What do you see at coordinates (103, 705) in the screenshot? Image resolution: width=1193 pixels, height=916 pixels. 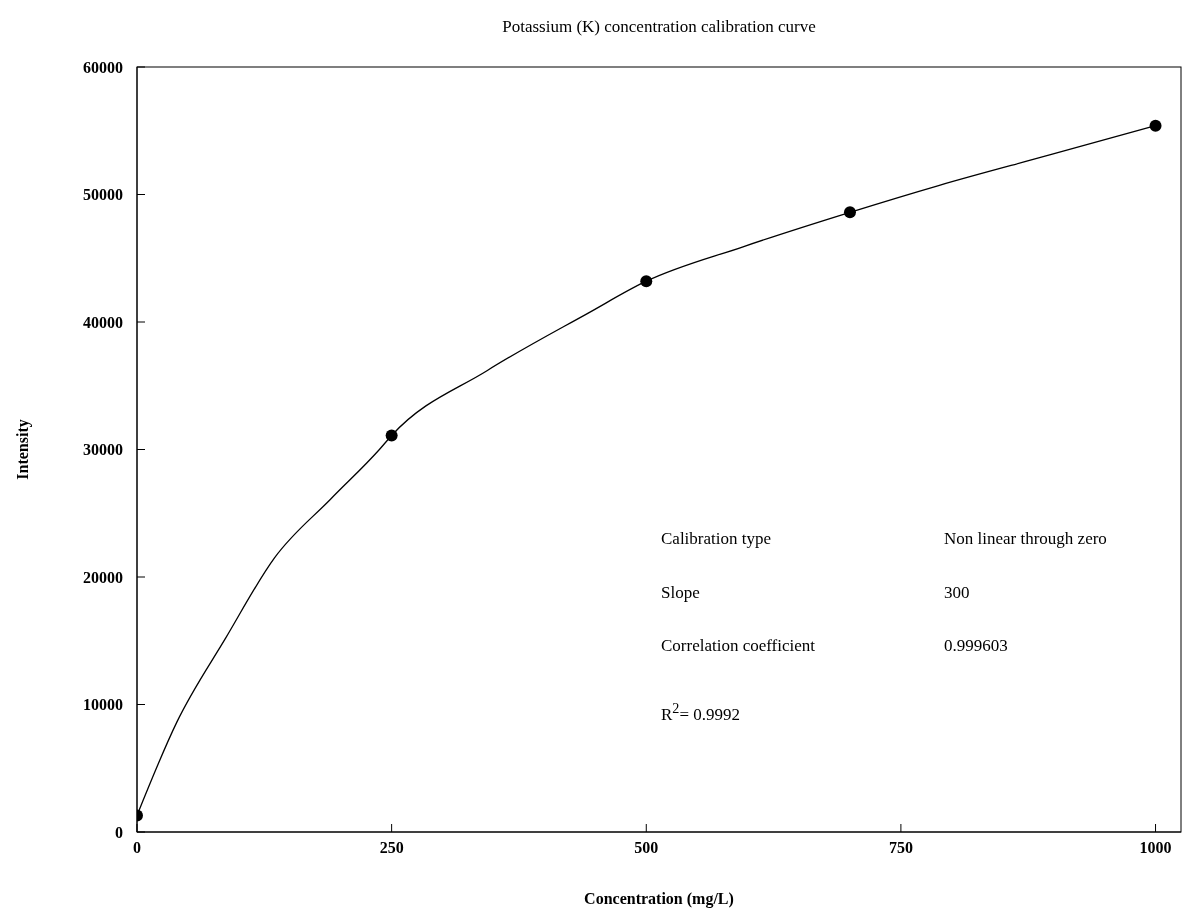 I see `y-tick-label: 10000` at bounding box center [103, 705].